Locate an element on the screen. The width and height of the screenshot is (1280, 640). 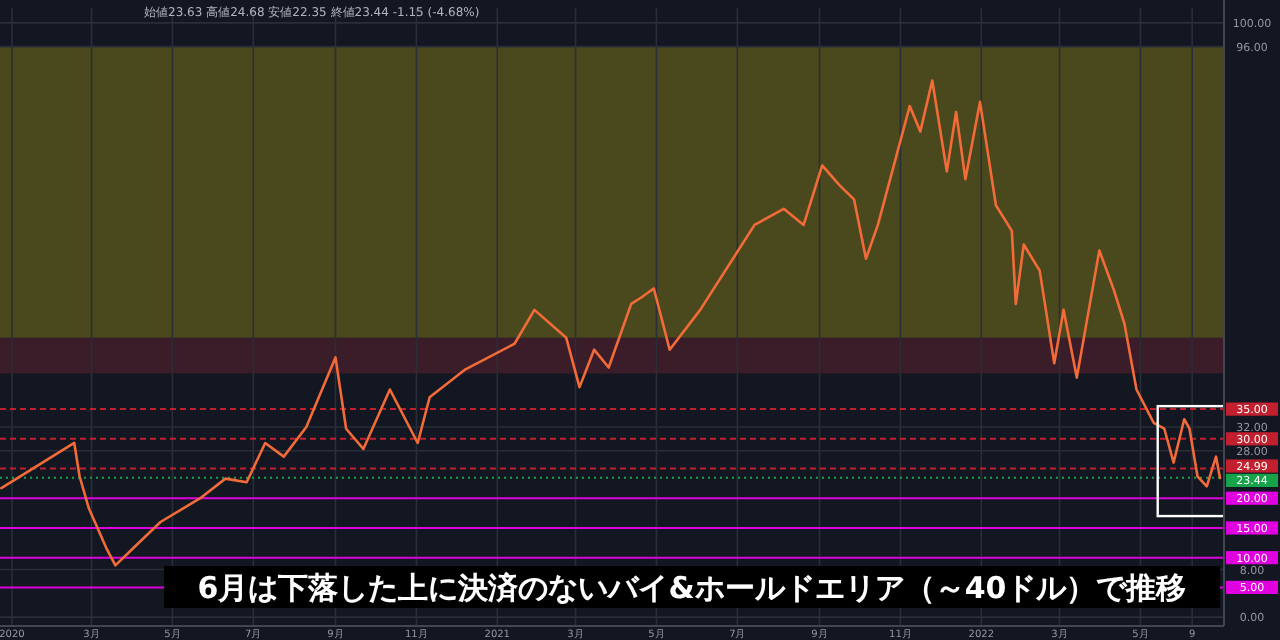
text: 6月は下落した上に決済のないバイ&ホールドエリア（～40ドル）で推移 is located at coordinates (692, 588).